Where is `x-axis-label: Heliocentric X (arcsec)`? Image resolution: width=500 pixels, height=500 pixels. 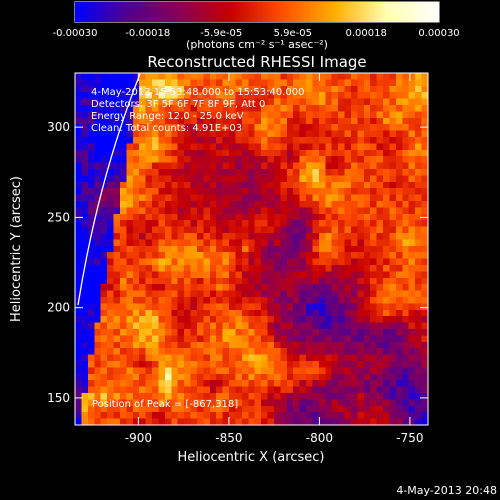
x-axis-label: Heliocentric X (arcsec) is located at coordinates (251, 457).